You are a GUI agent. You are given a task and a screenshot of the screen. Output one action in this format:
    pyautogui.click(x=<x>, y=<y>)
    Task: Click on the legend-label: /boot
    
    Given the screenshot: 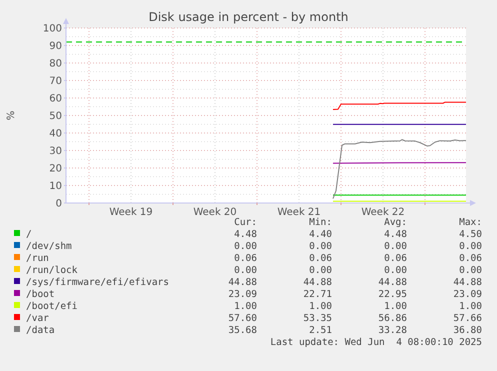 What is the action you would take?
    pyautogui.click(x=40, y=294)
    